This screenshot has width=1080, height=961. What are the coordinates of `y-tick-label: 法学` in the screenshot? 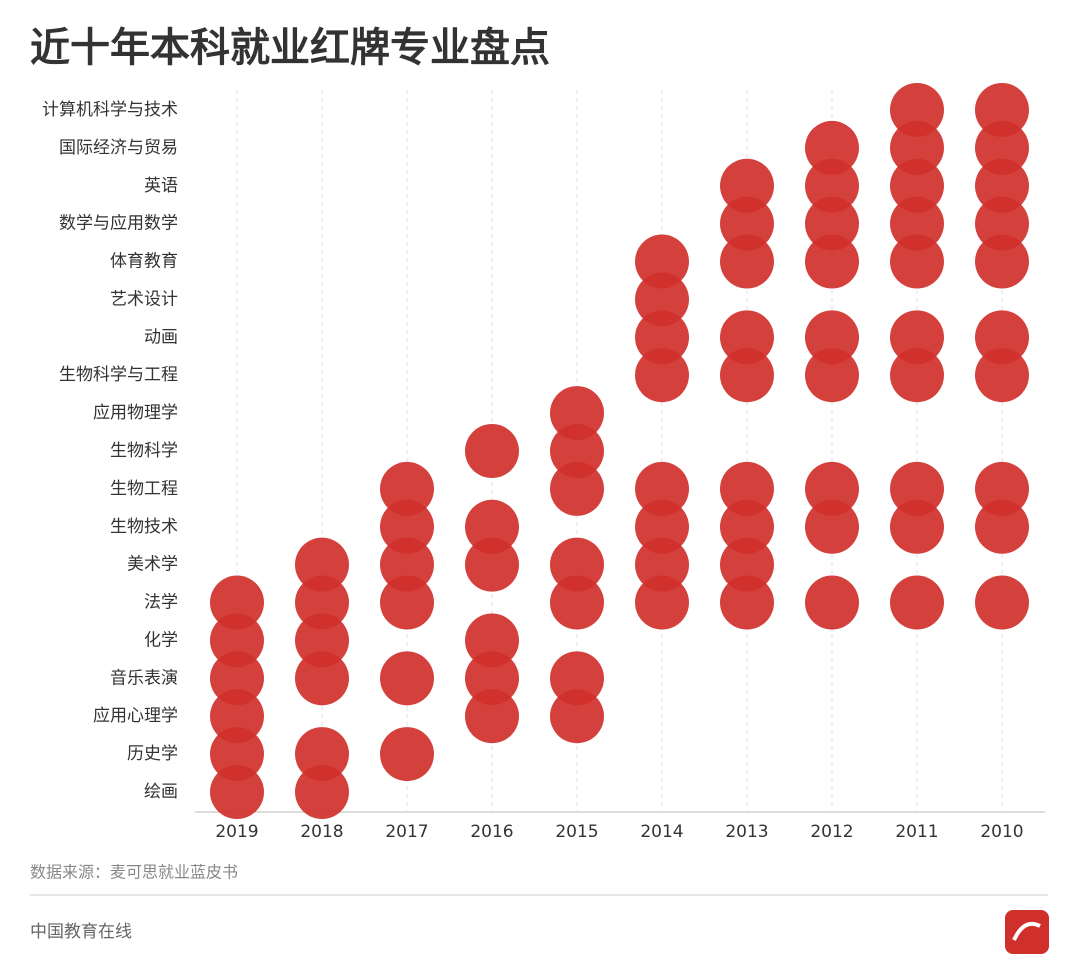 It's located at (161, 603).